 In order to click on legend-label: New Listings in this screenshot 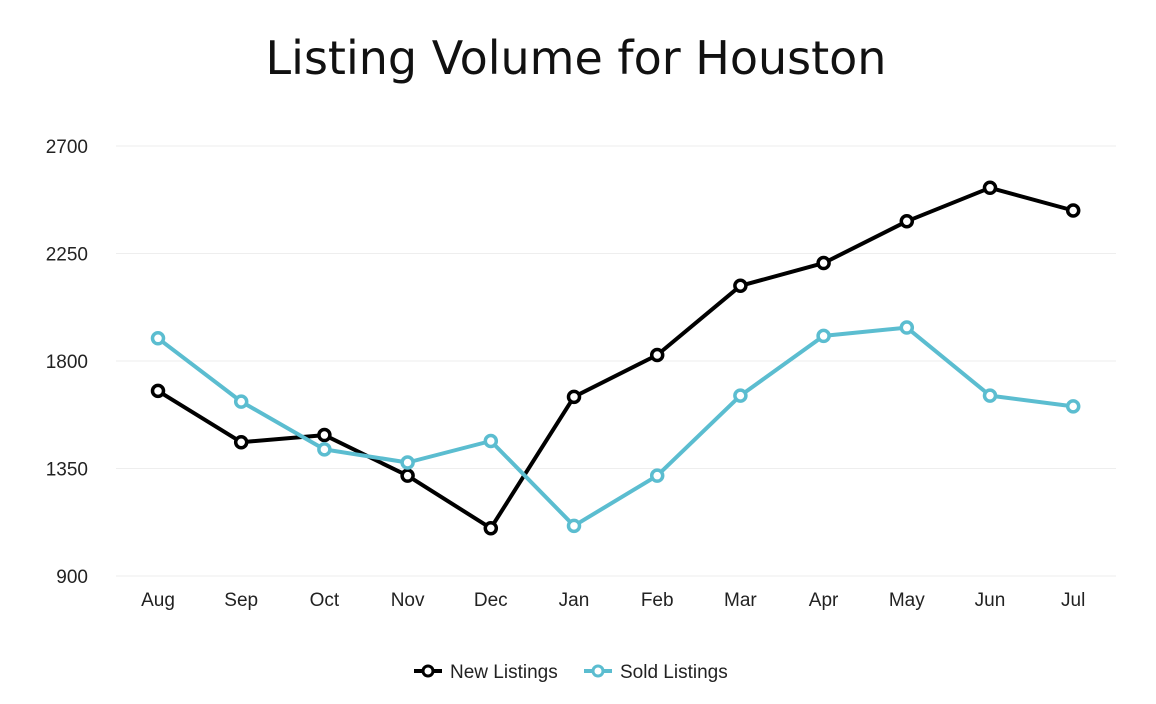, I will do `click(504, 672)`.